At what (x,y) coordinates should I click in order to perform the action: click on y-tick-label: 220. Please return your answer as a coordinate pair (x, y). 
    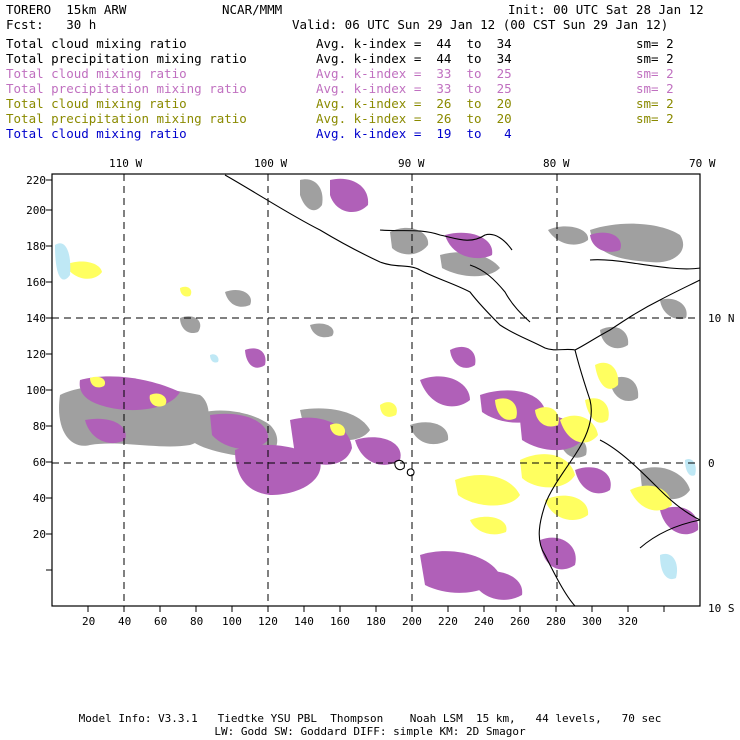
    Looking at the image, I should click on (36, 180).